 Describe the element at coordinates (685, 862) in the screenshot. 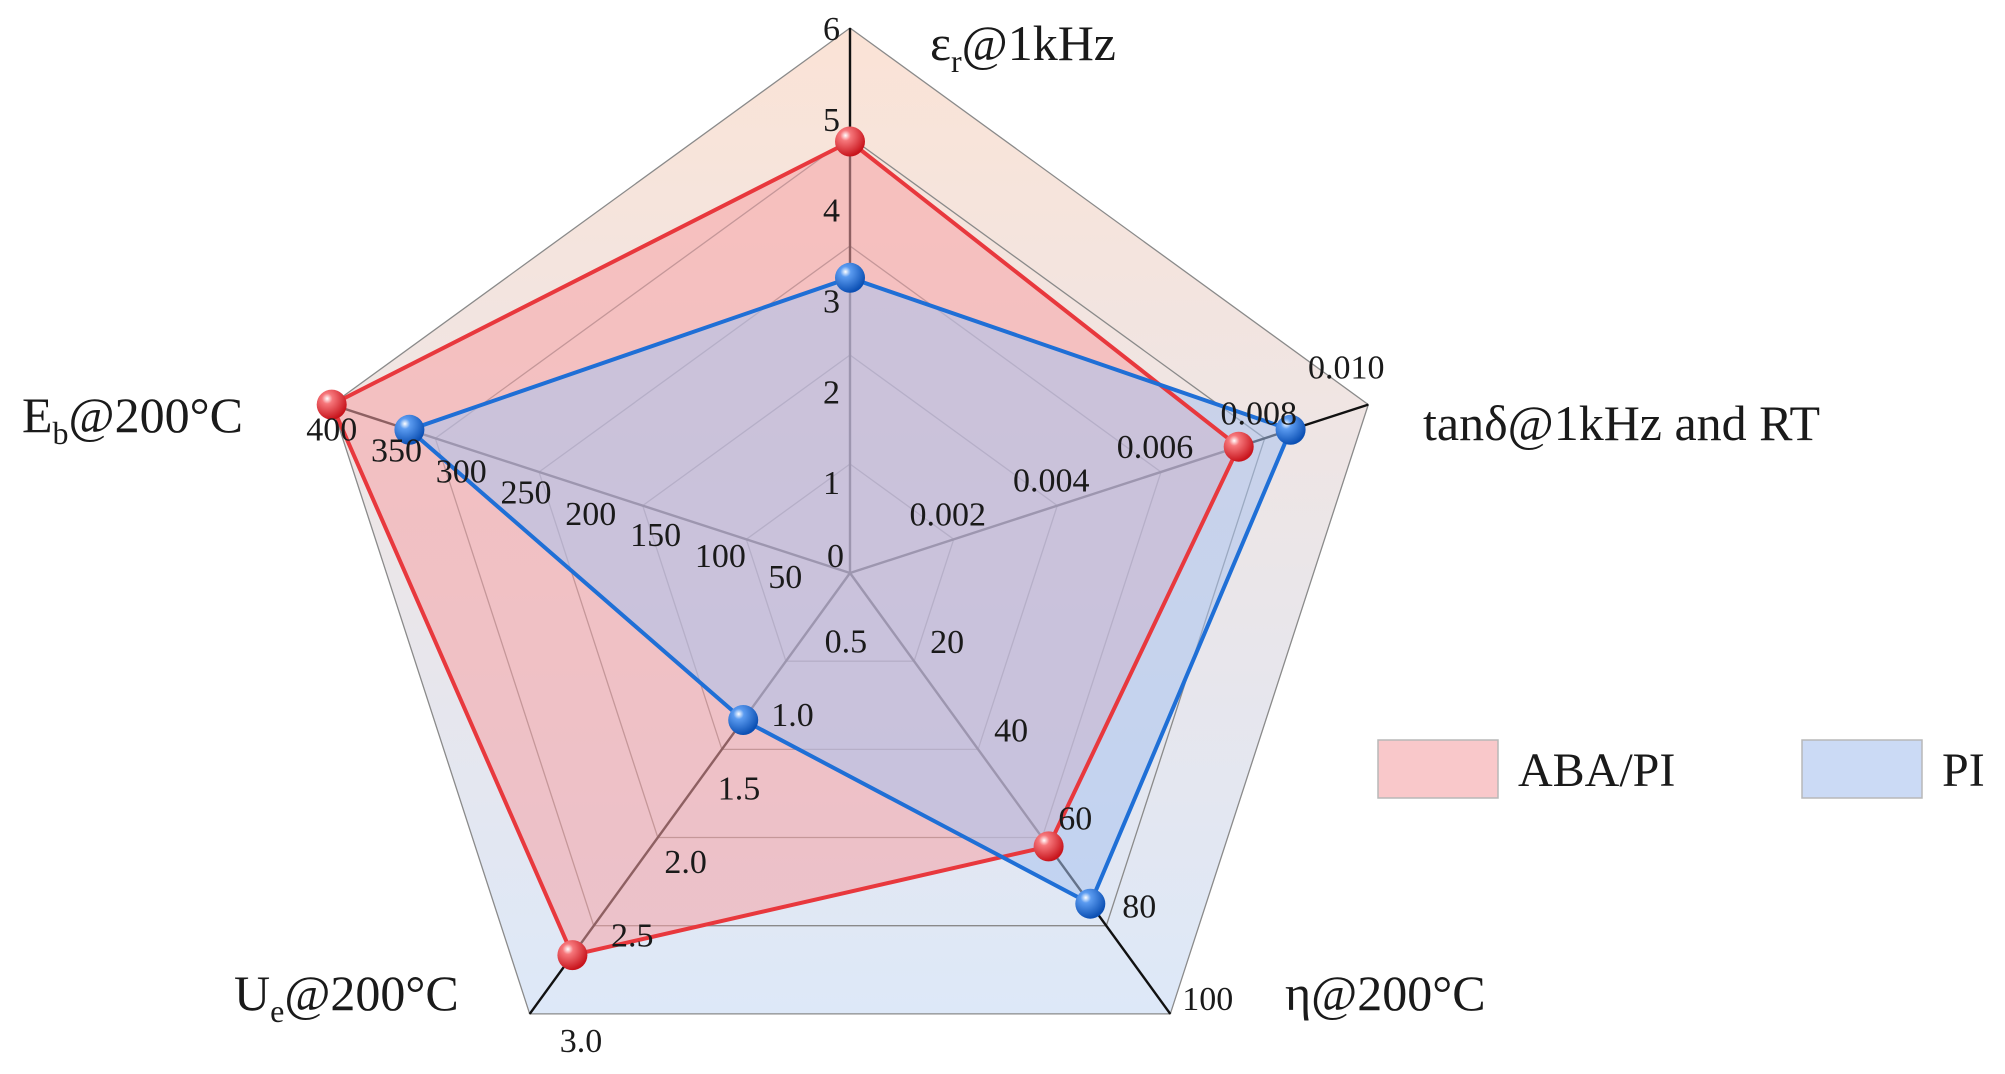

I see `tick-label-ue: 2.0` at that location.